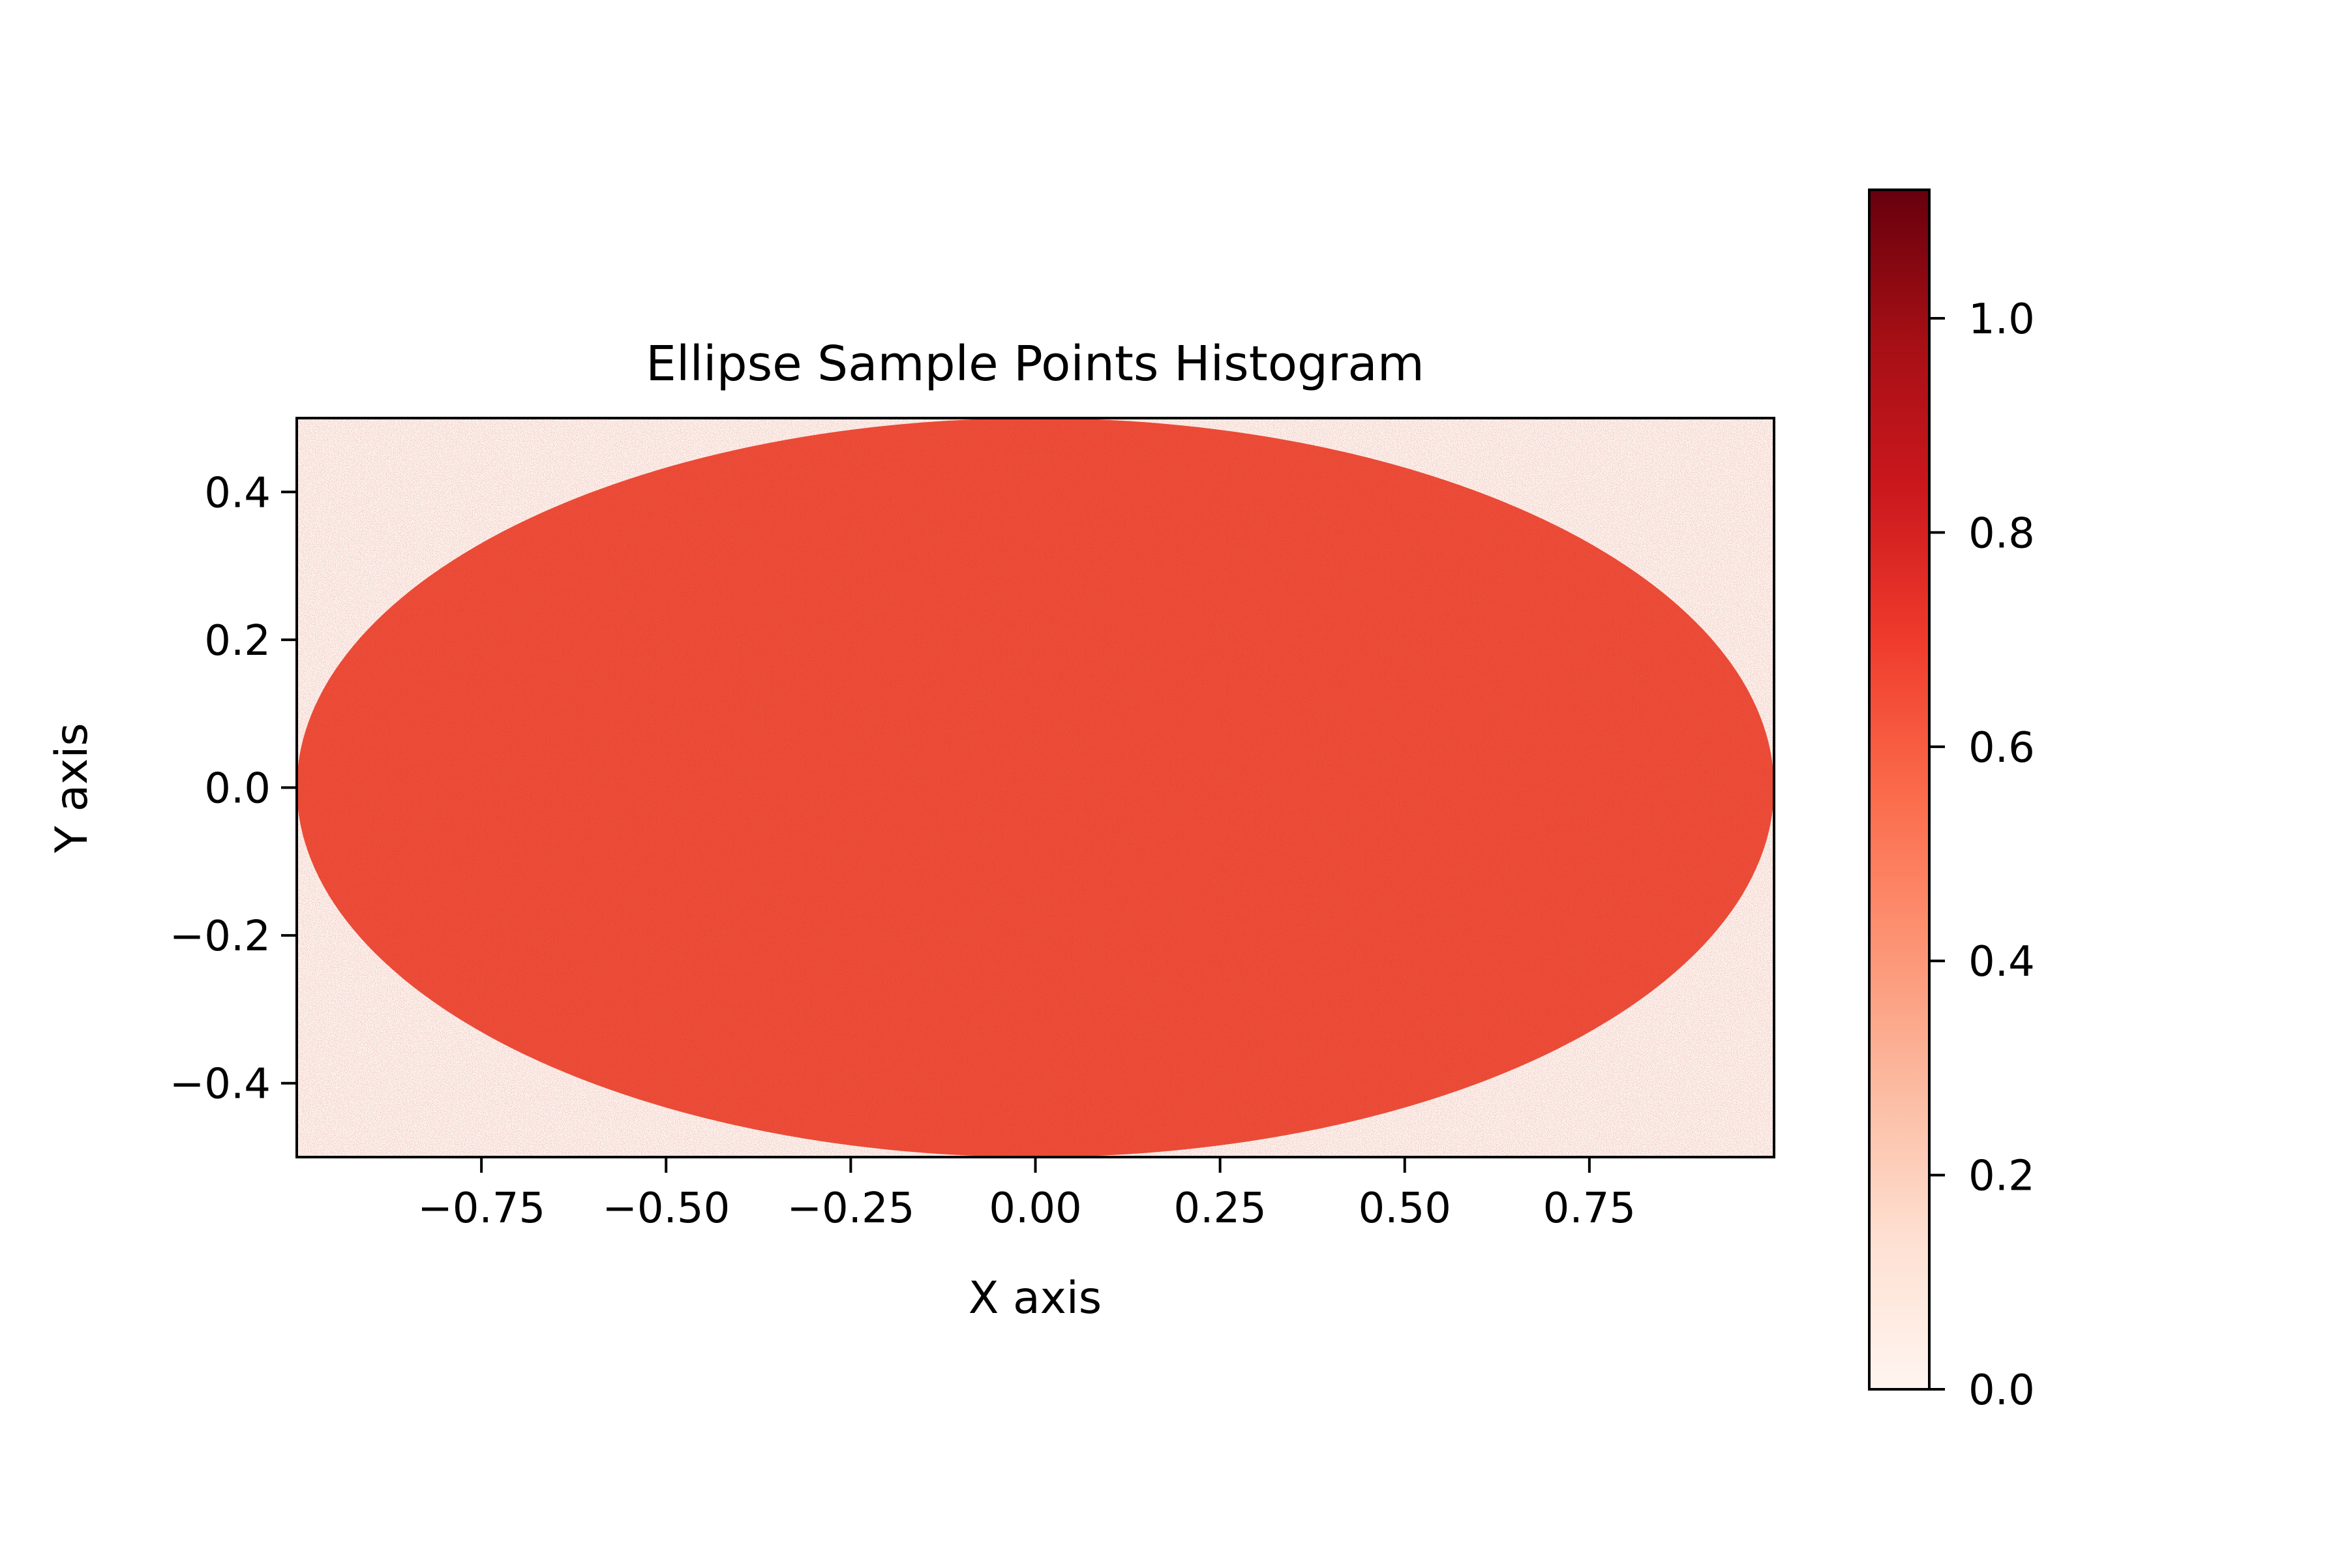  What do you see at coordinates (2002, 962) in the screenshot?
I see `colorbar-tick-label: 0.4` at bounding box center [2002, 962].